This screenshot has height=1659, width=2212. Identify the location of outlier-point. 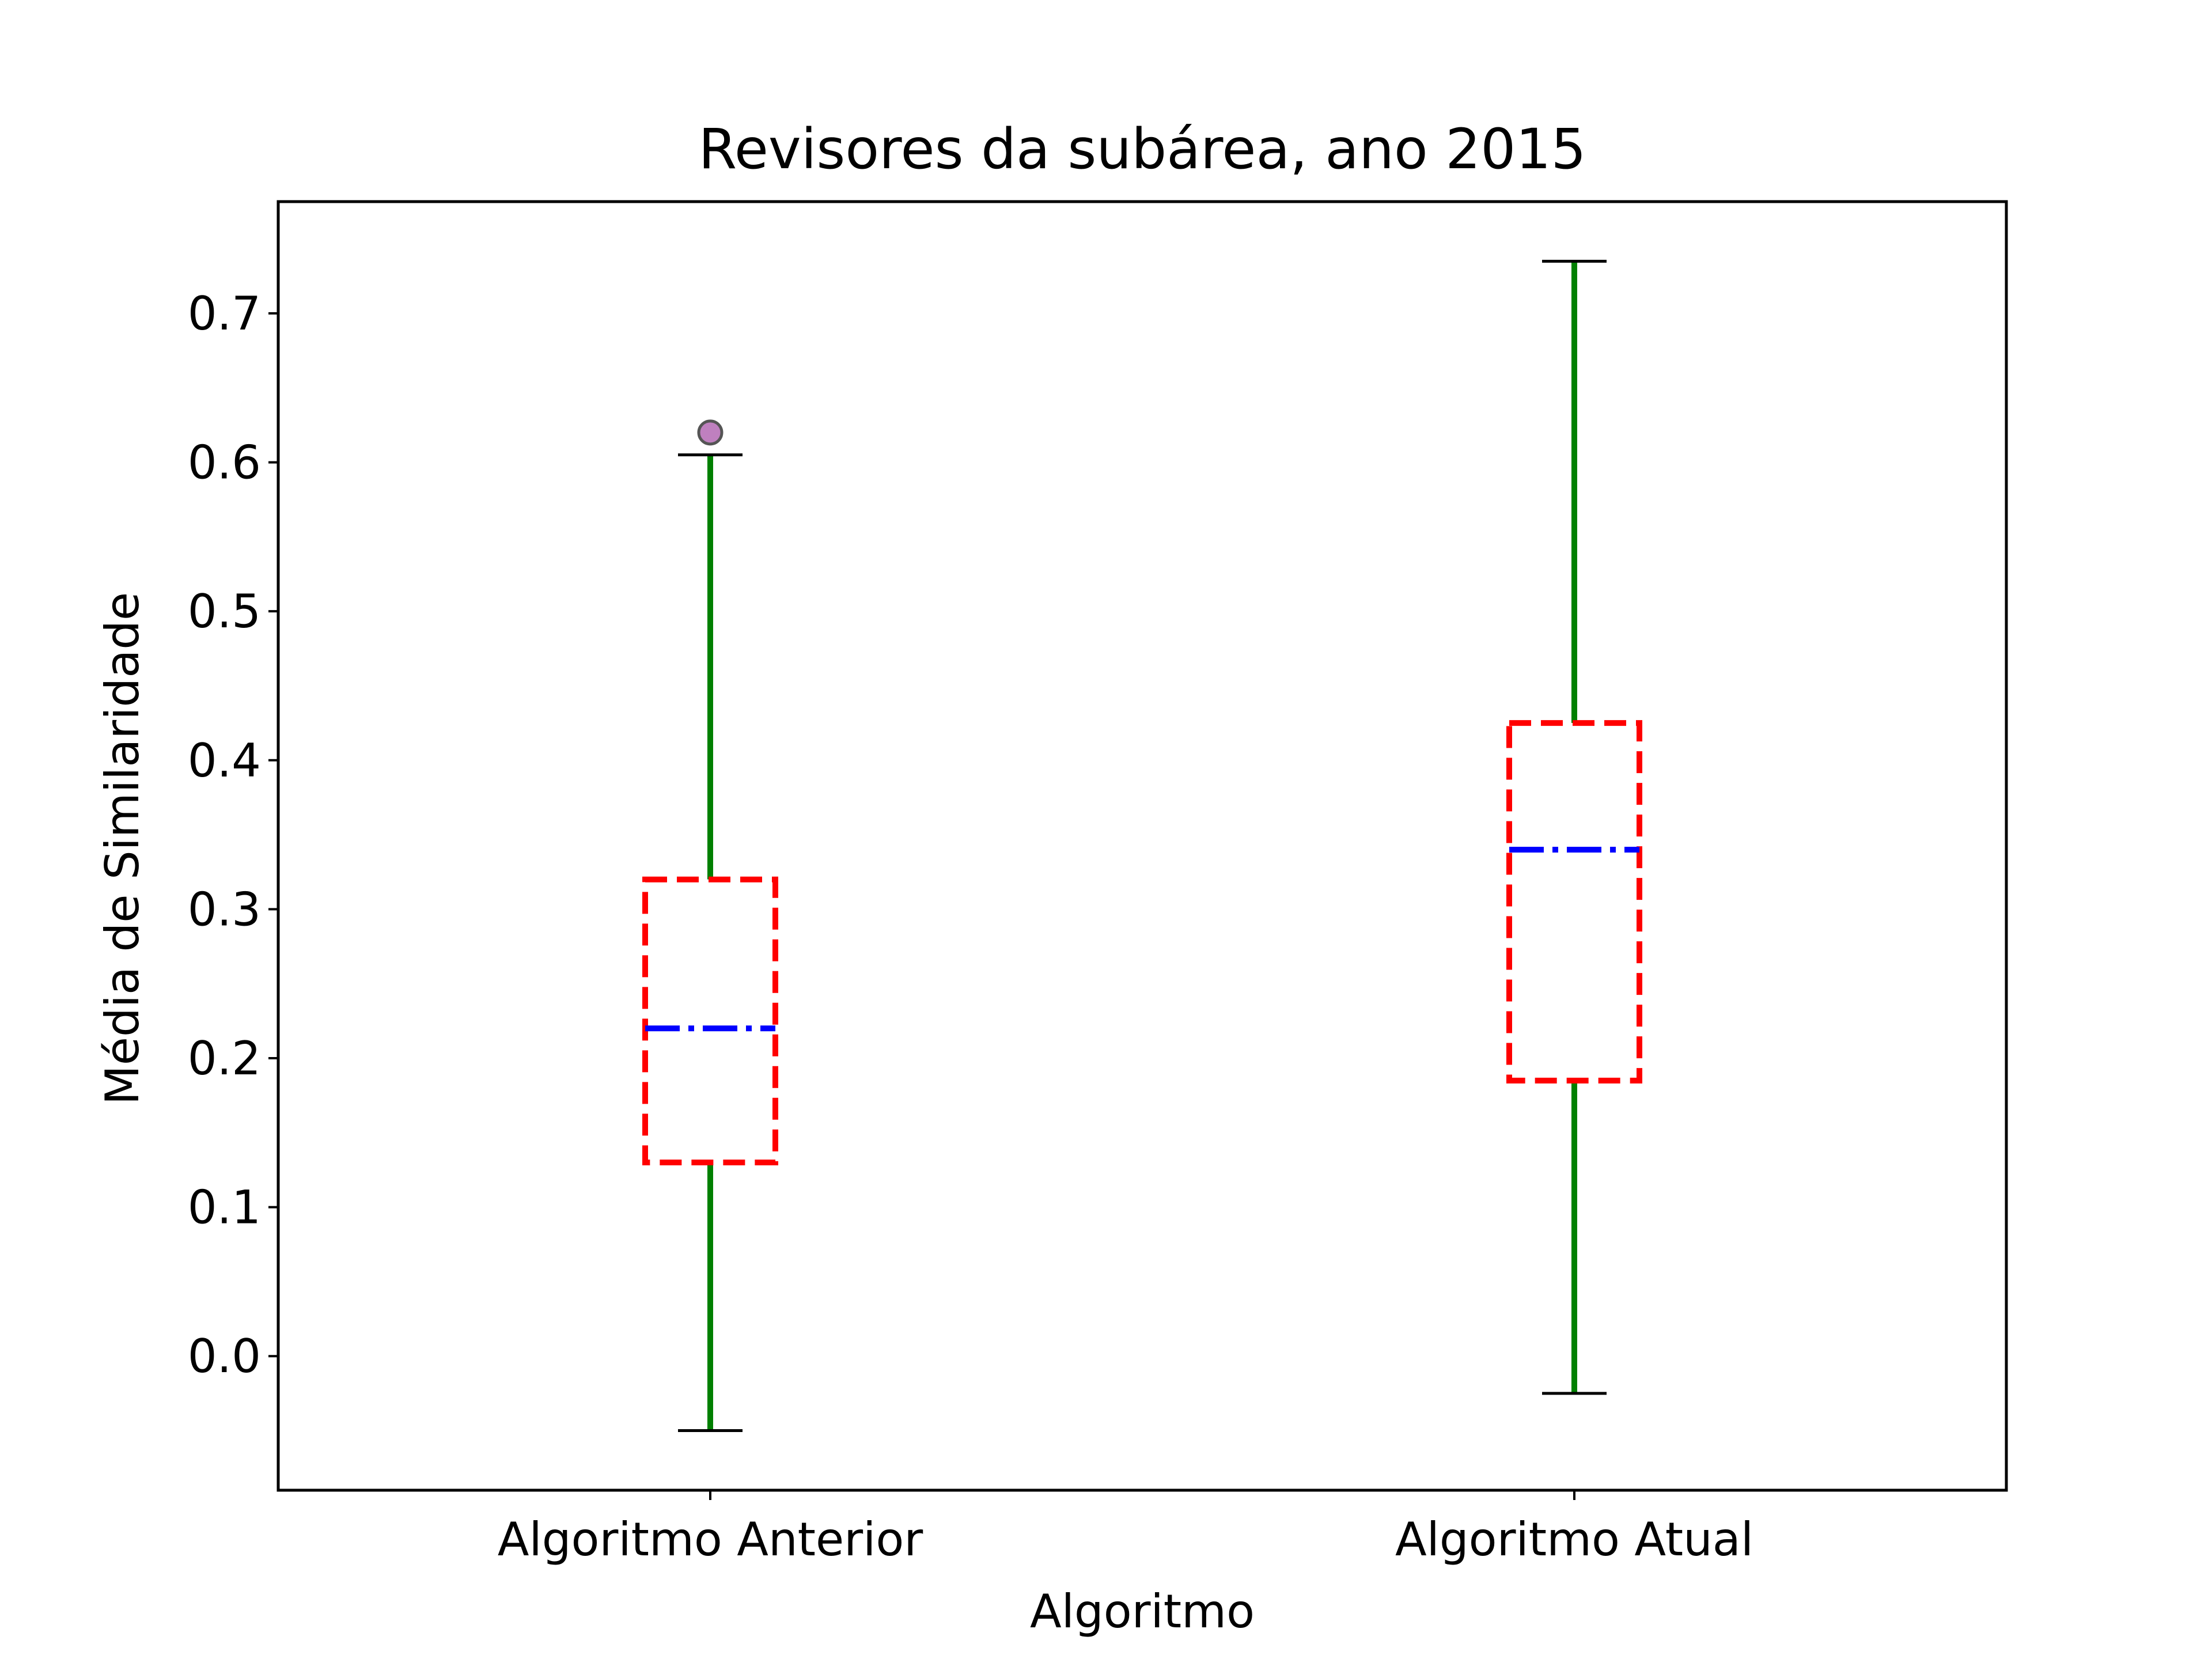
(710, 432).